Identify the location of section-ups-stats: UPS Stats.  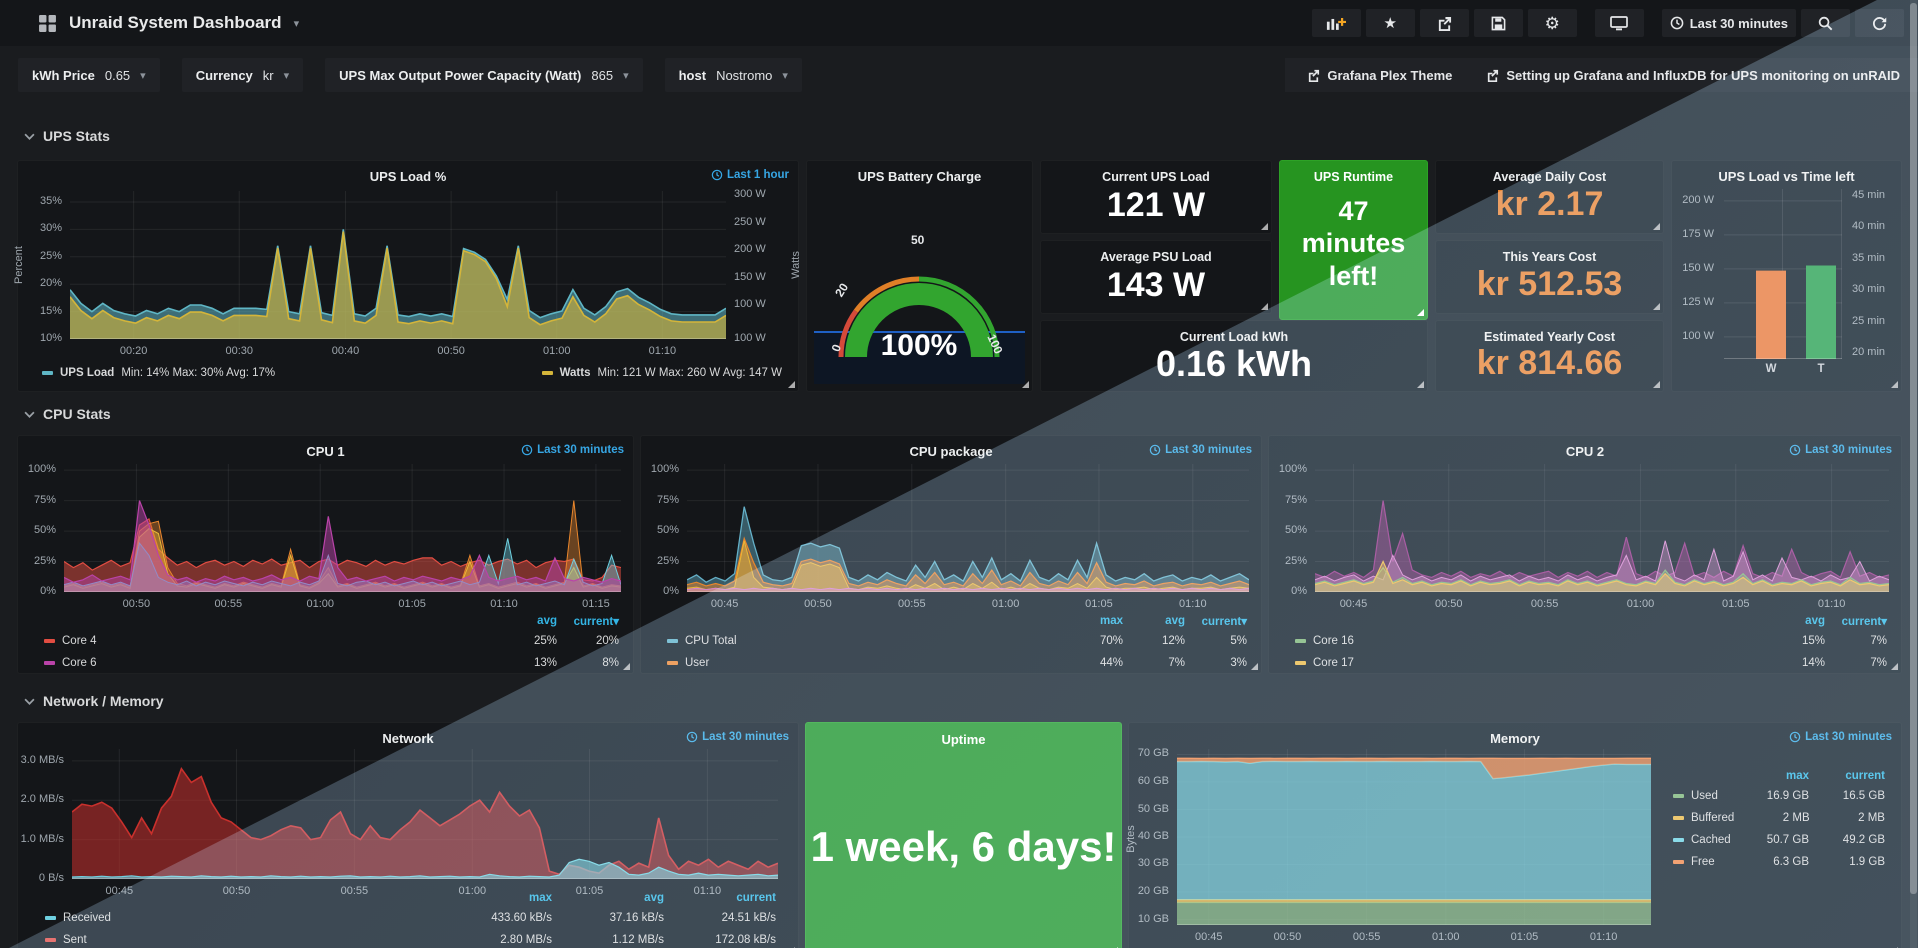
(67, 136).